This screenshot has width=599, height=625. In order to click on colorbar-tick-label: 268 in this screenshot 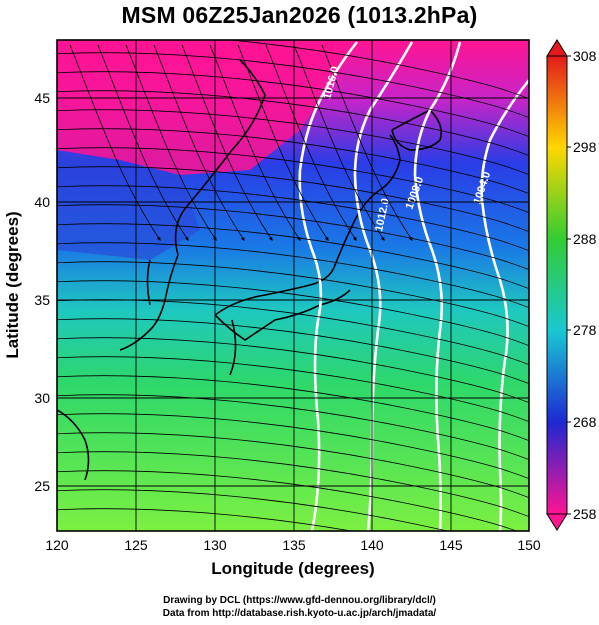, I will do `click(585, 422)`.